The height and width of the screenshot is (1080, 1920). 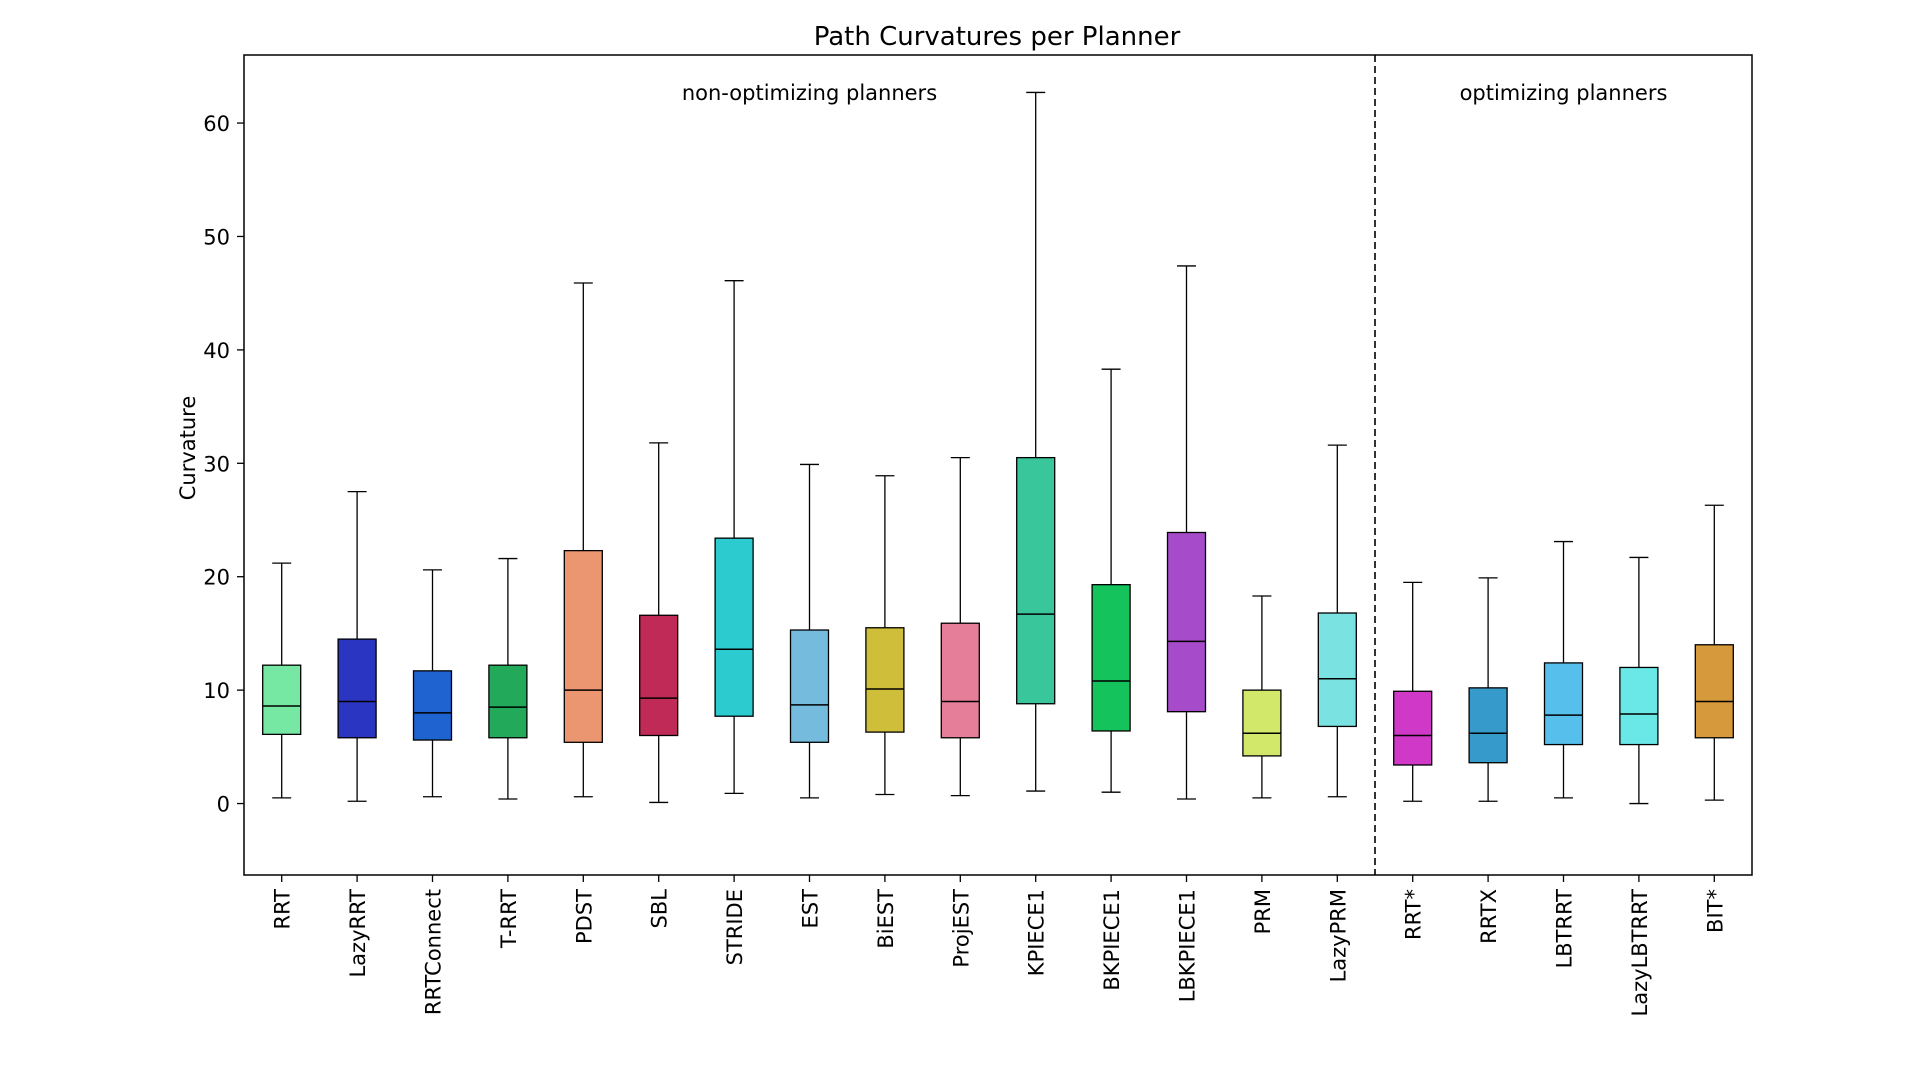 I want to click on box-PRM, so click(x=1262, y=697).